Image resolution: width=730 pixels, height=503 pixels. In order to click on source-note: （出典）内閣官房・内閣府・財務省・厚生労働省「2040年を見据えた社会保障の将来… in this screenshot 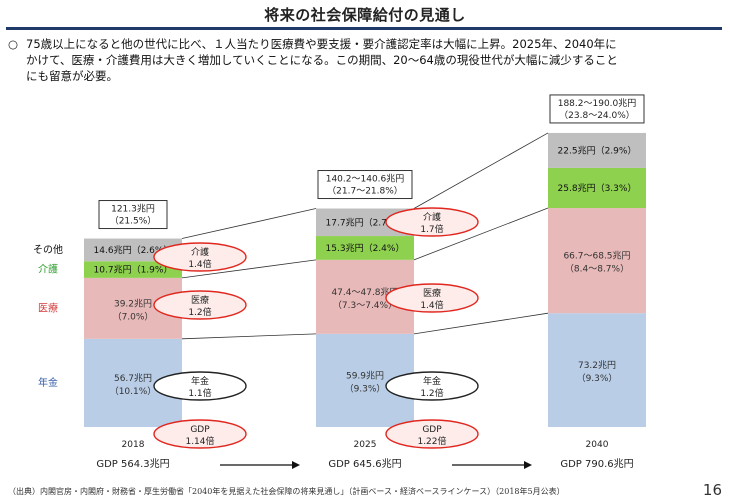, I will do `click(286, 491)`.